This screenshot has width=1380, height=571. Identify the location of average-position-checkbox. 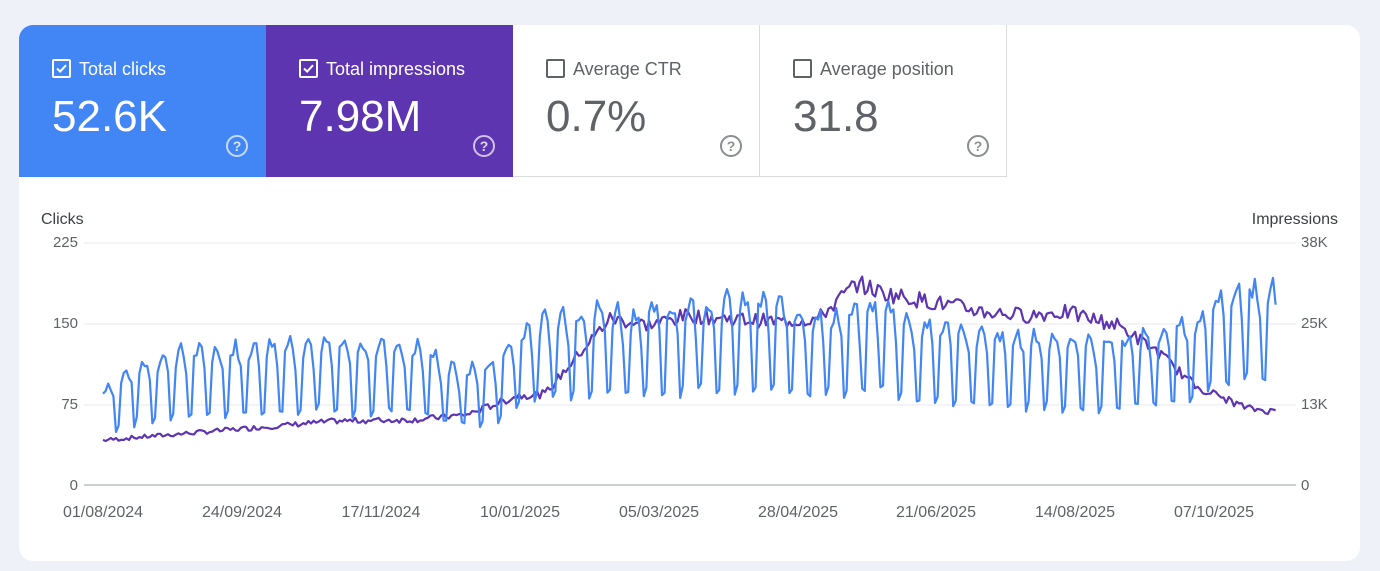
(802, 68).